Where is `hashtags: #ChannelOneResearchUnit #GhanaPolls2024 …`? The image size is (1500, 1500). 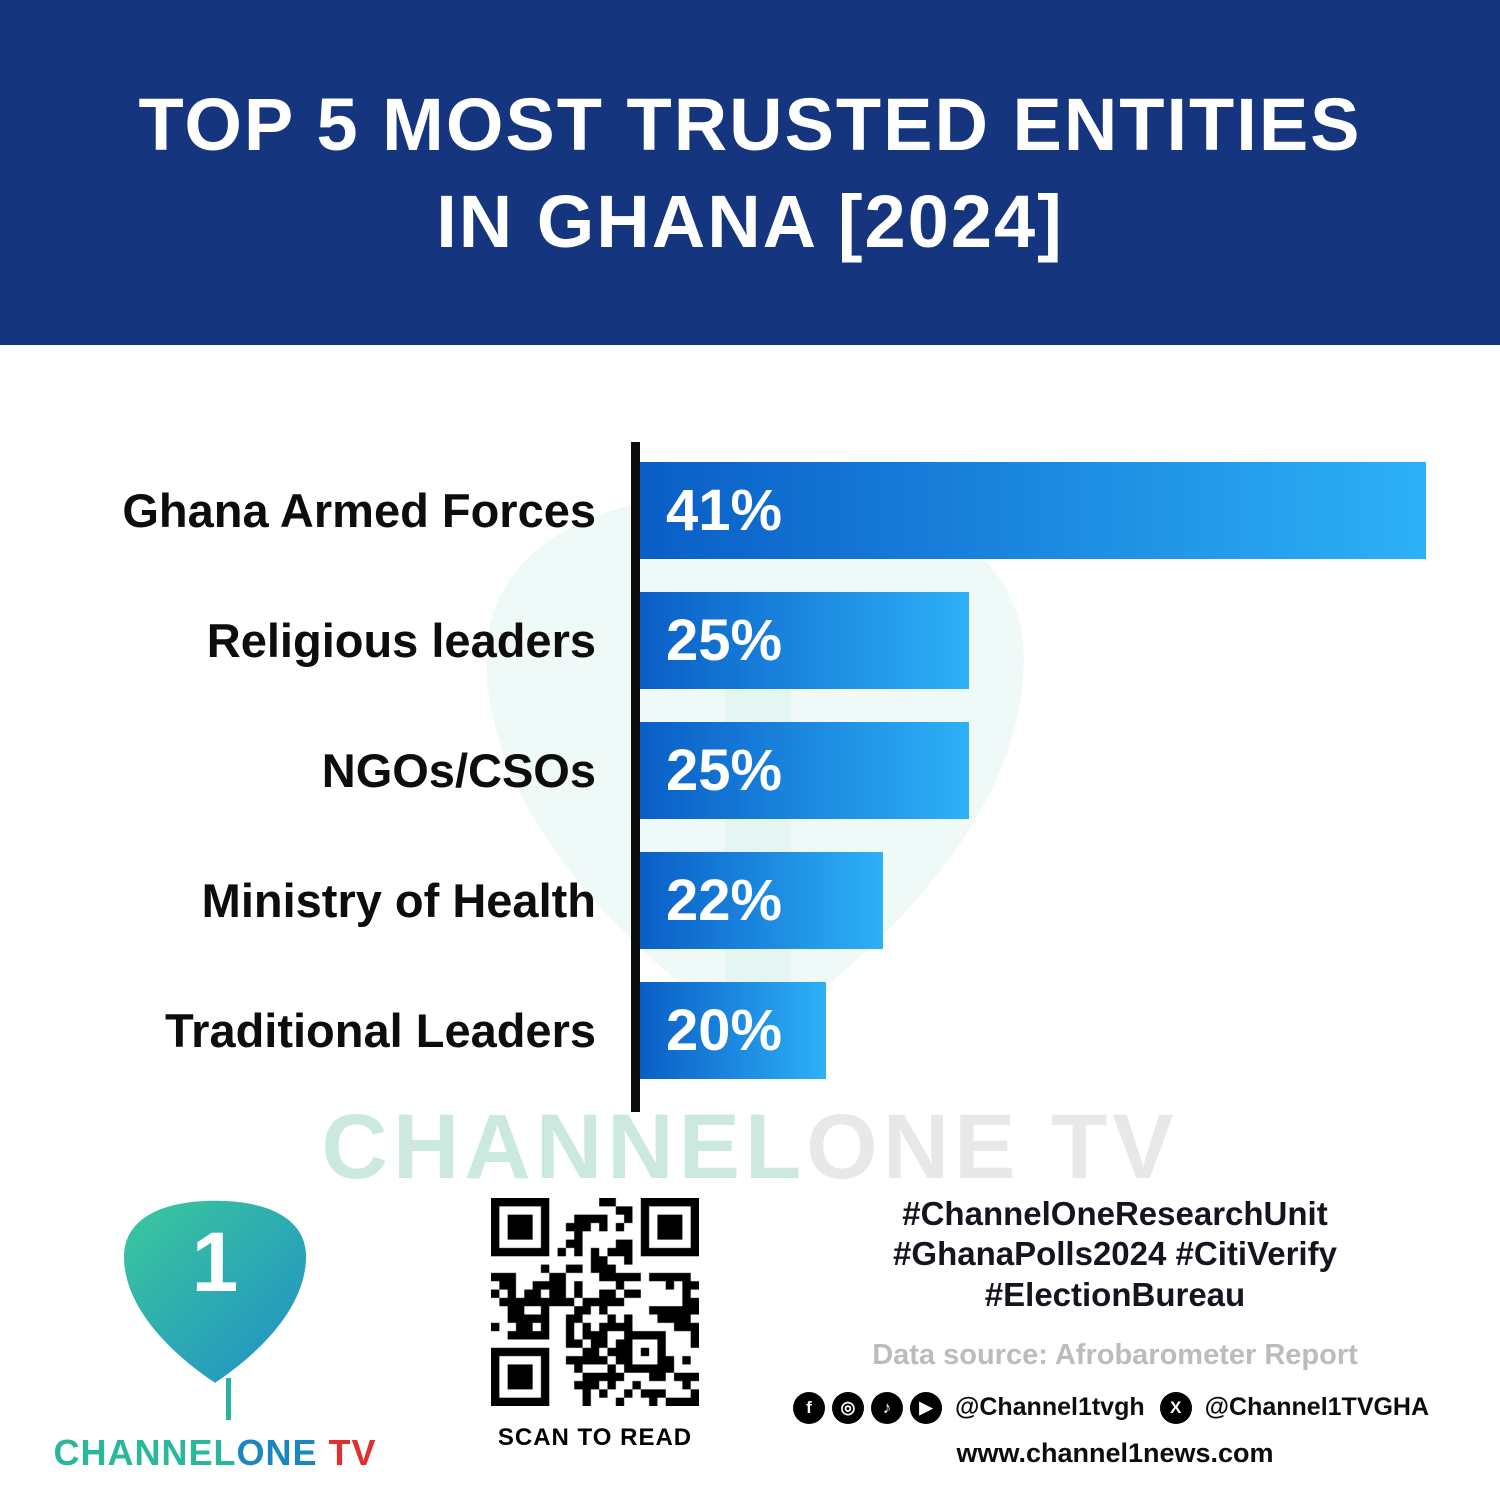
hashtags: #ChannelOneResearchUnit #GhanaPolls2024 … is located at coordinates (1115, 1254).